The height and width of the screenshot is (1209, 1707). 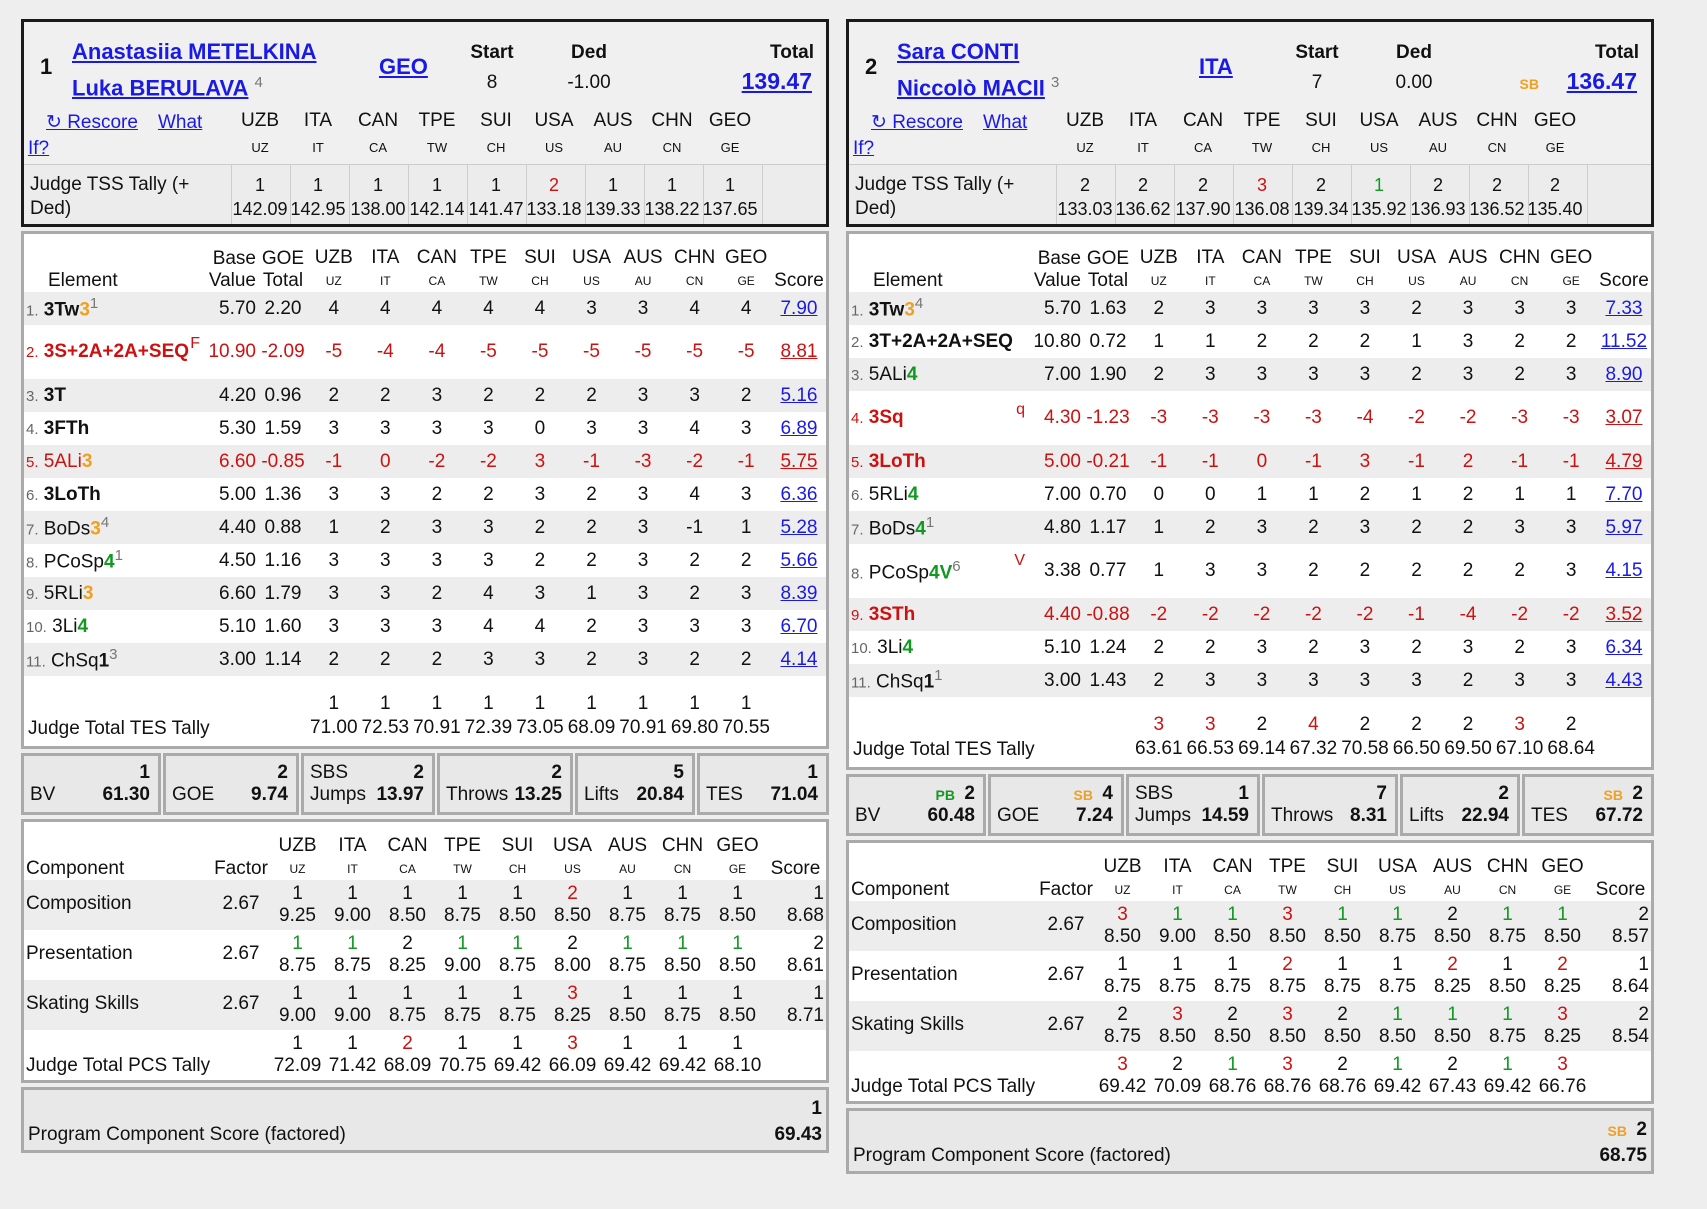 What do you see at coordinates (352, 993) in the screenshot?
I see `mark-rank: 1` at bounding box center [352, 993].